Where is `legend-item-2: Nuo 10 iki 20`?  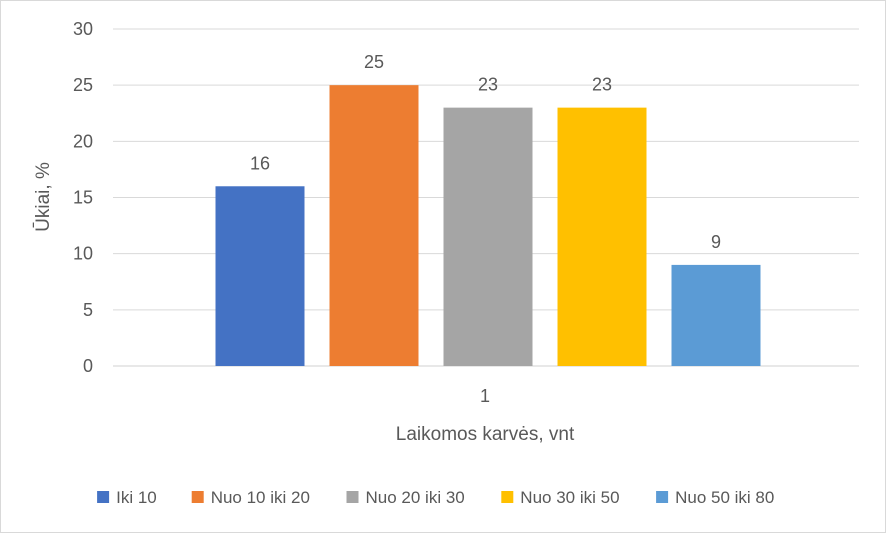
legend-item-2: Nuo 10 iki 20 is located at coordinates (250, 497).